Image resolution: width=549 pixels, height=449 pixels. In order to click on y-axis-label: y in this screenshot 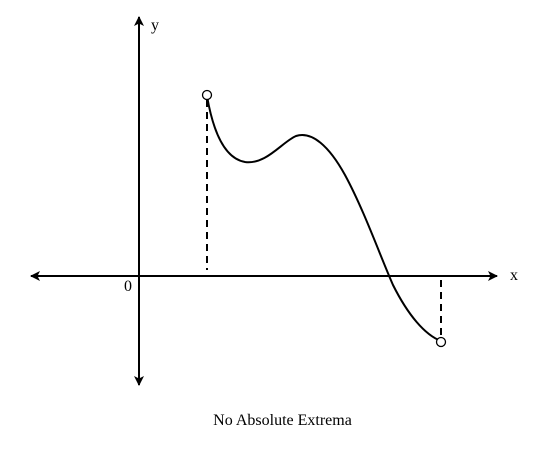, I will do `click(155, 25)`.